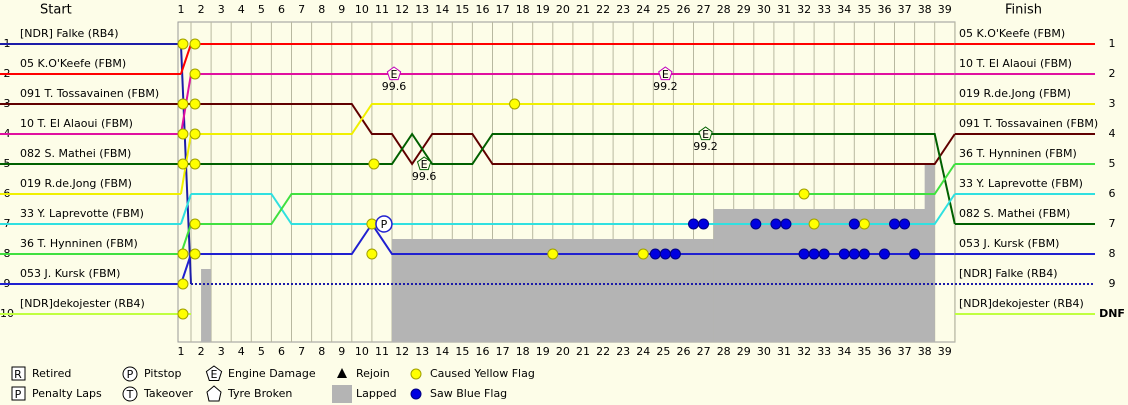 This screenshot has width=1128, height=405. I want to click on lap-label-bottom: 36, so click(885, 351).